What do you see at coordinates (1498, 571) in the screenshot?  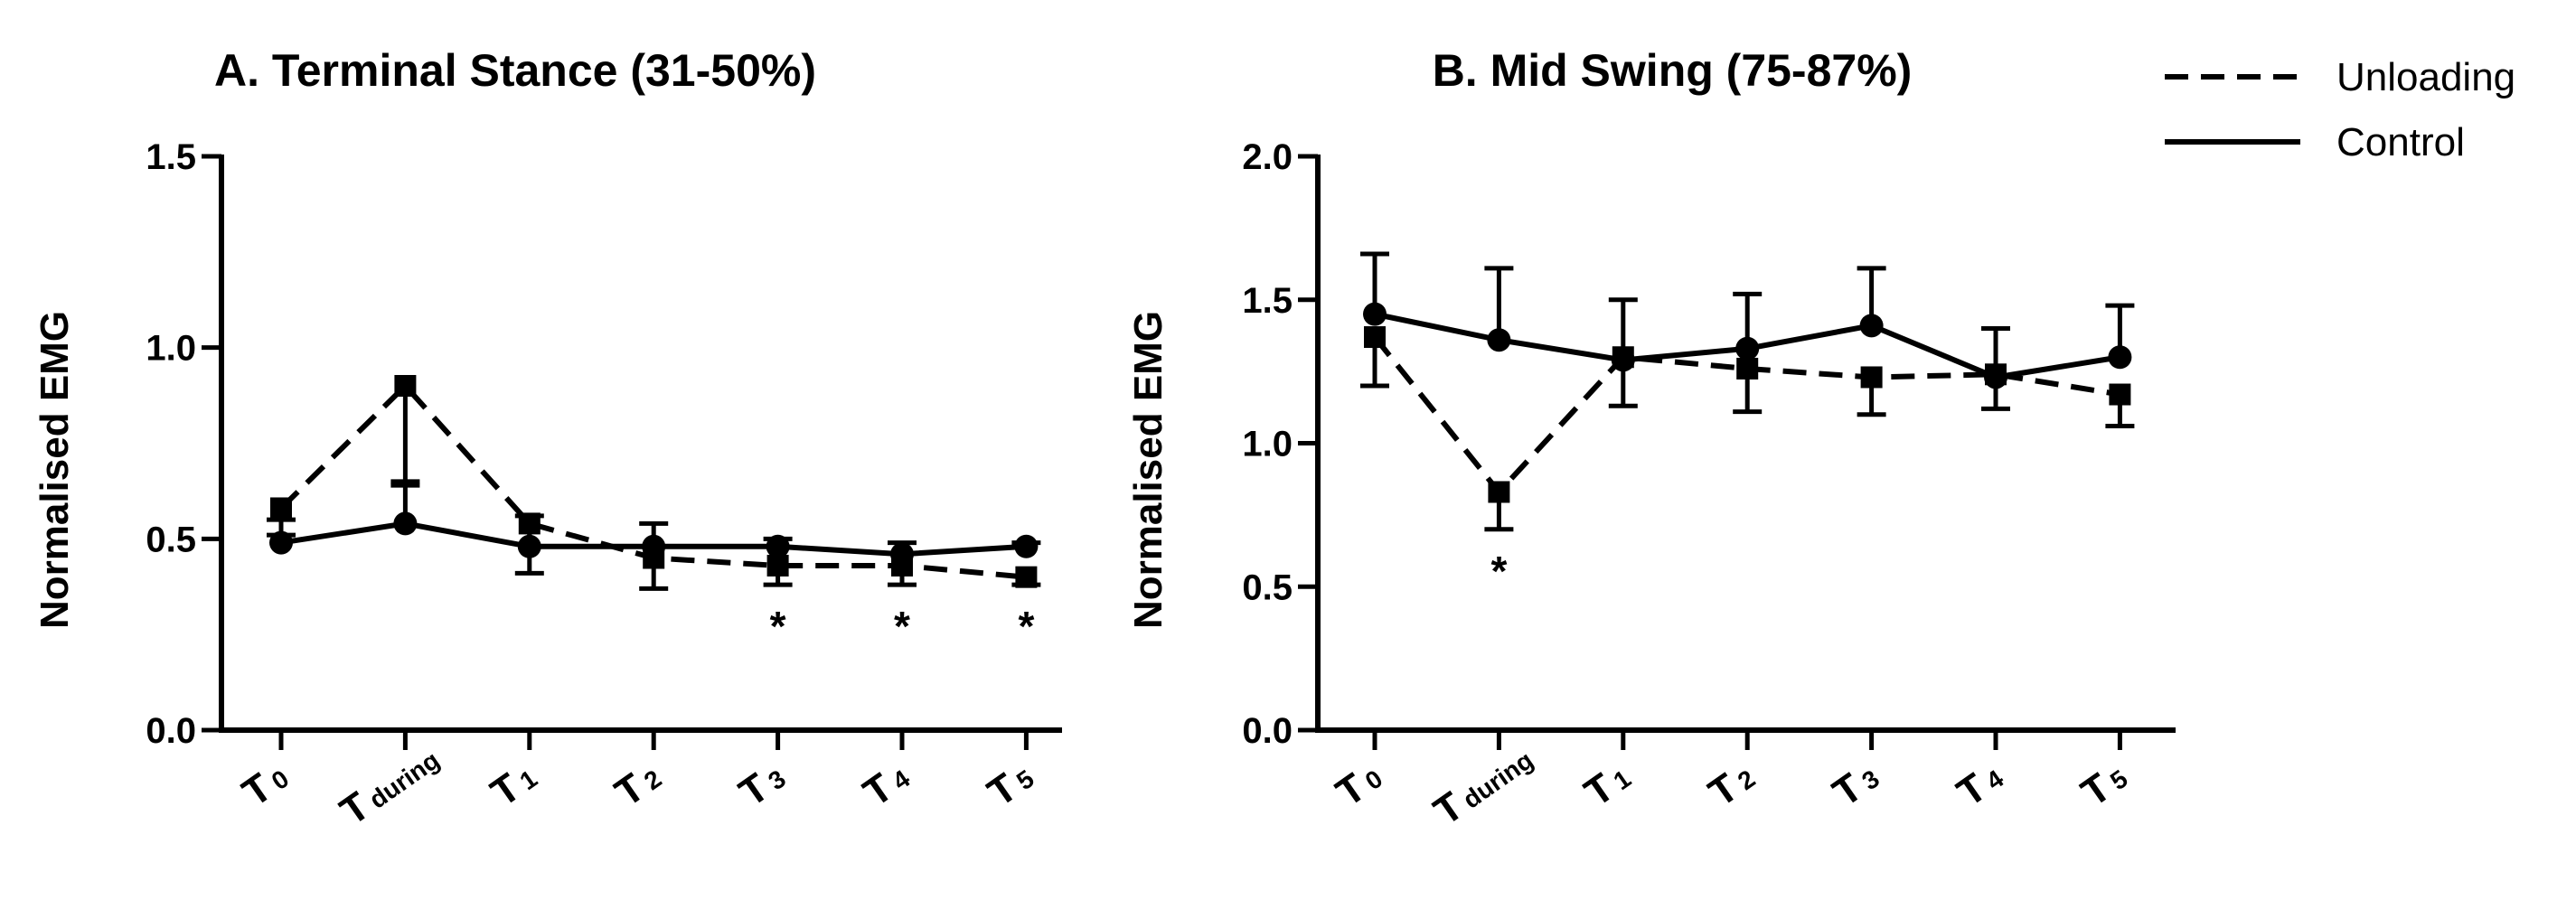 I see `panel-b-significance-star: *` at bounding box center [1498, 571].